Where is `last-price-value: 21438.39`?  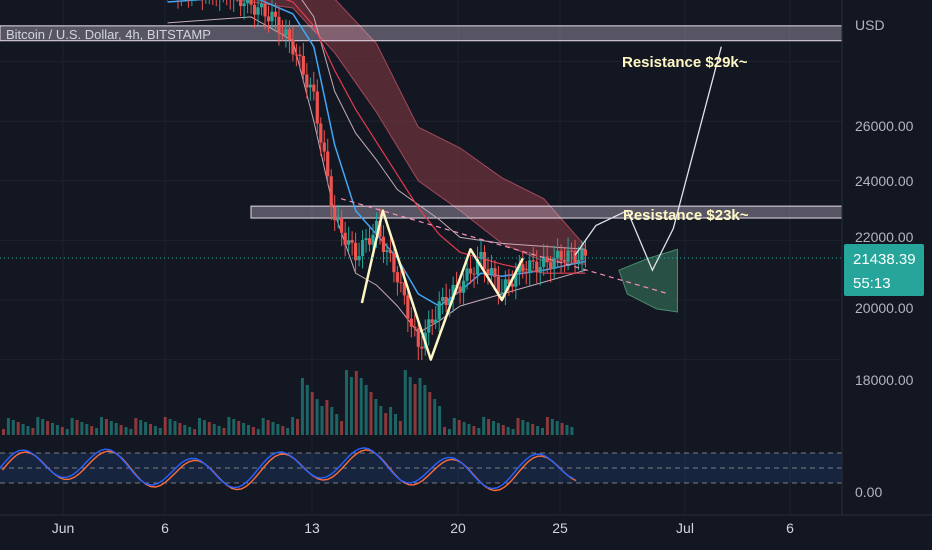
last-price-value: 21438.39 is located at coordinates (884, 259).